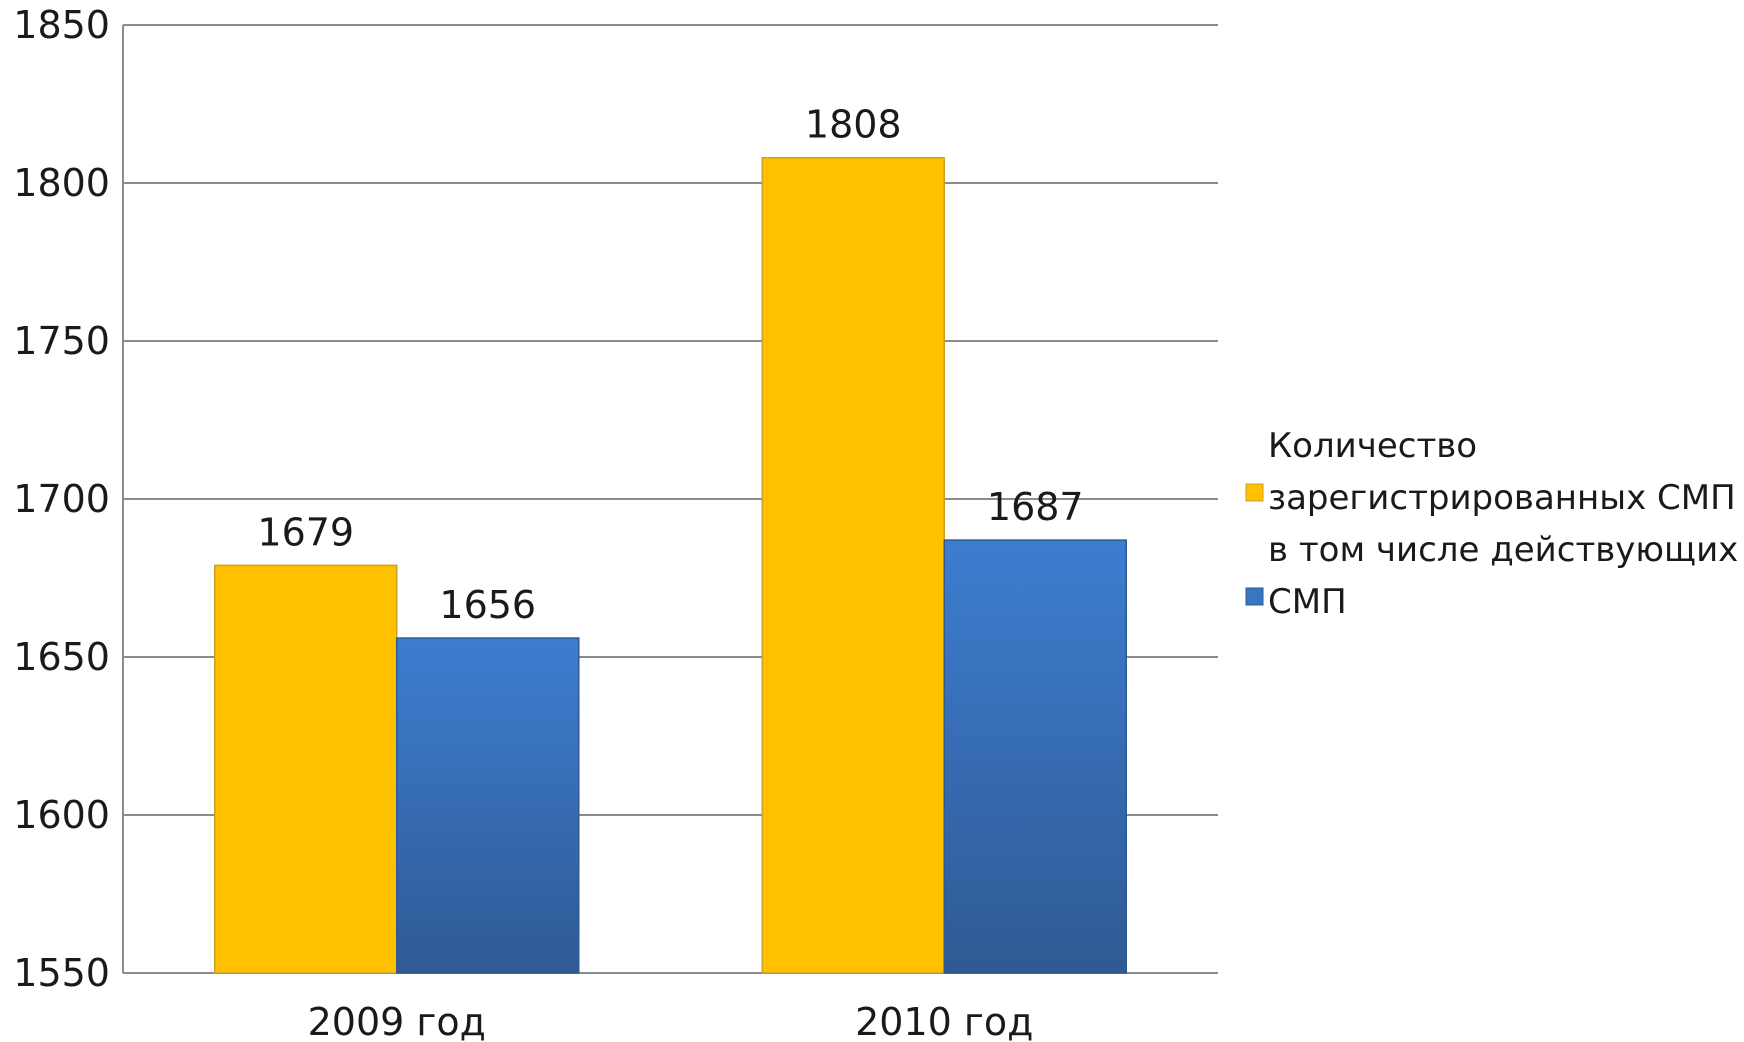 This screenshot has height=1042, width=1744. Describe the element at coordinates (61, 183) in the screenshot. I see `y-tick-label: 1800` at that location.